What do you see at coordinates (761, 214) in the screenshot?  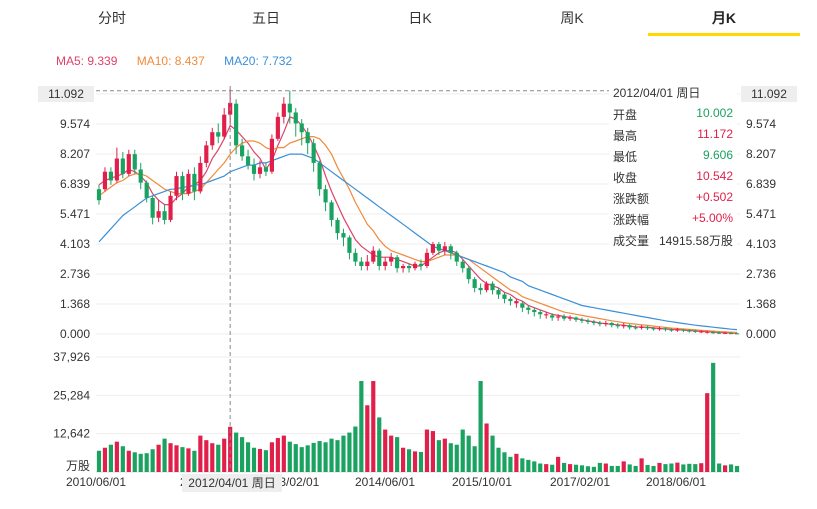 I see `price-tick-label-right: 5.471` at bounding box center [761, 214].